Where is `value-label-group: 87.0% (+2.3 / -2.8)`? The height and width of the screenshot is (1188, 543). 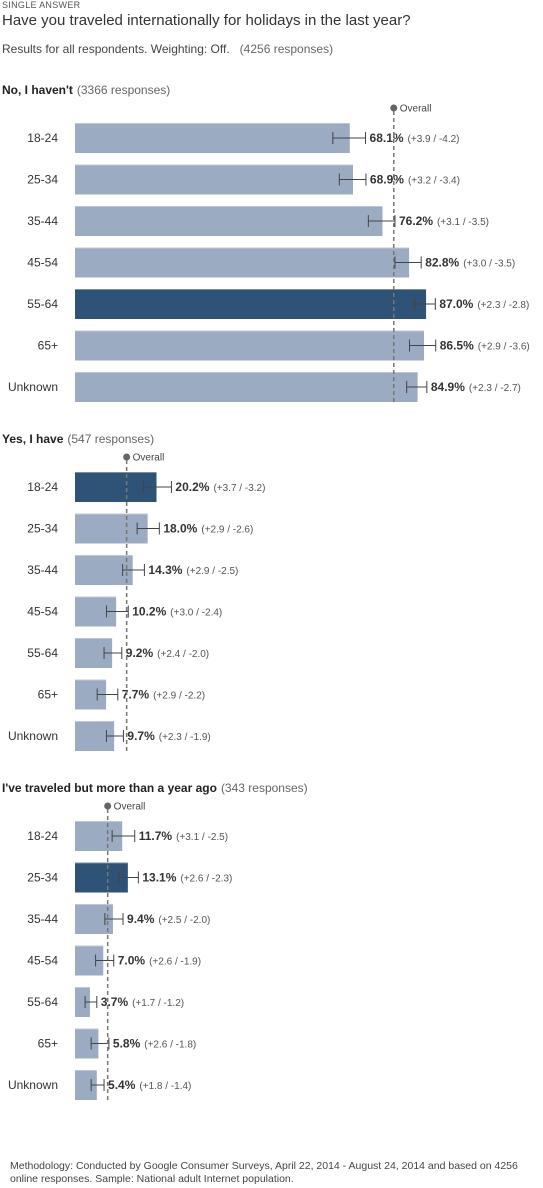 value-label-group: 87.0% (+2.3 / -2.8) is located at coordinates (484, 304).